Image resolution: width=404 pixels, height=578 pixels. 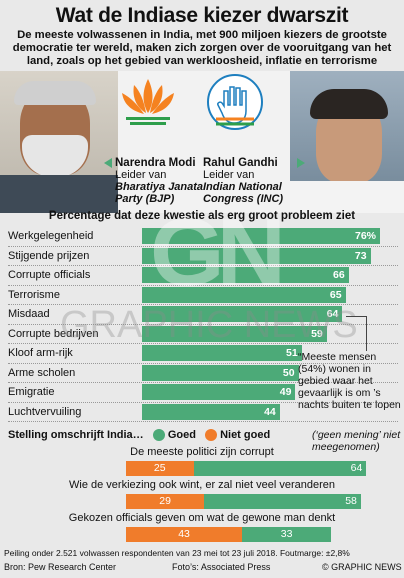 What do you see at coordinates (347, 142) in the screenshot?
I see `gandhi-photo` at bounding box center [347, 142].